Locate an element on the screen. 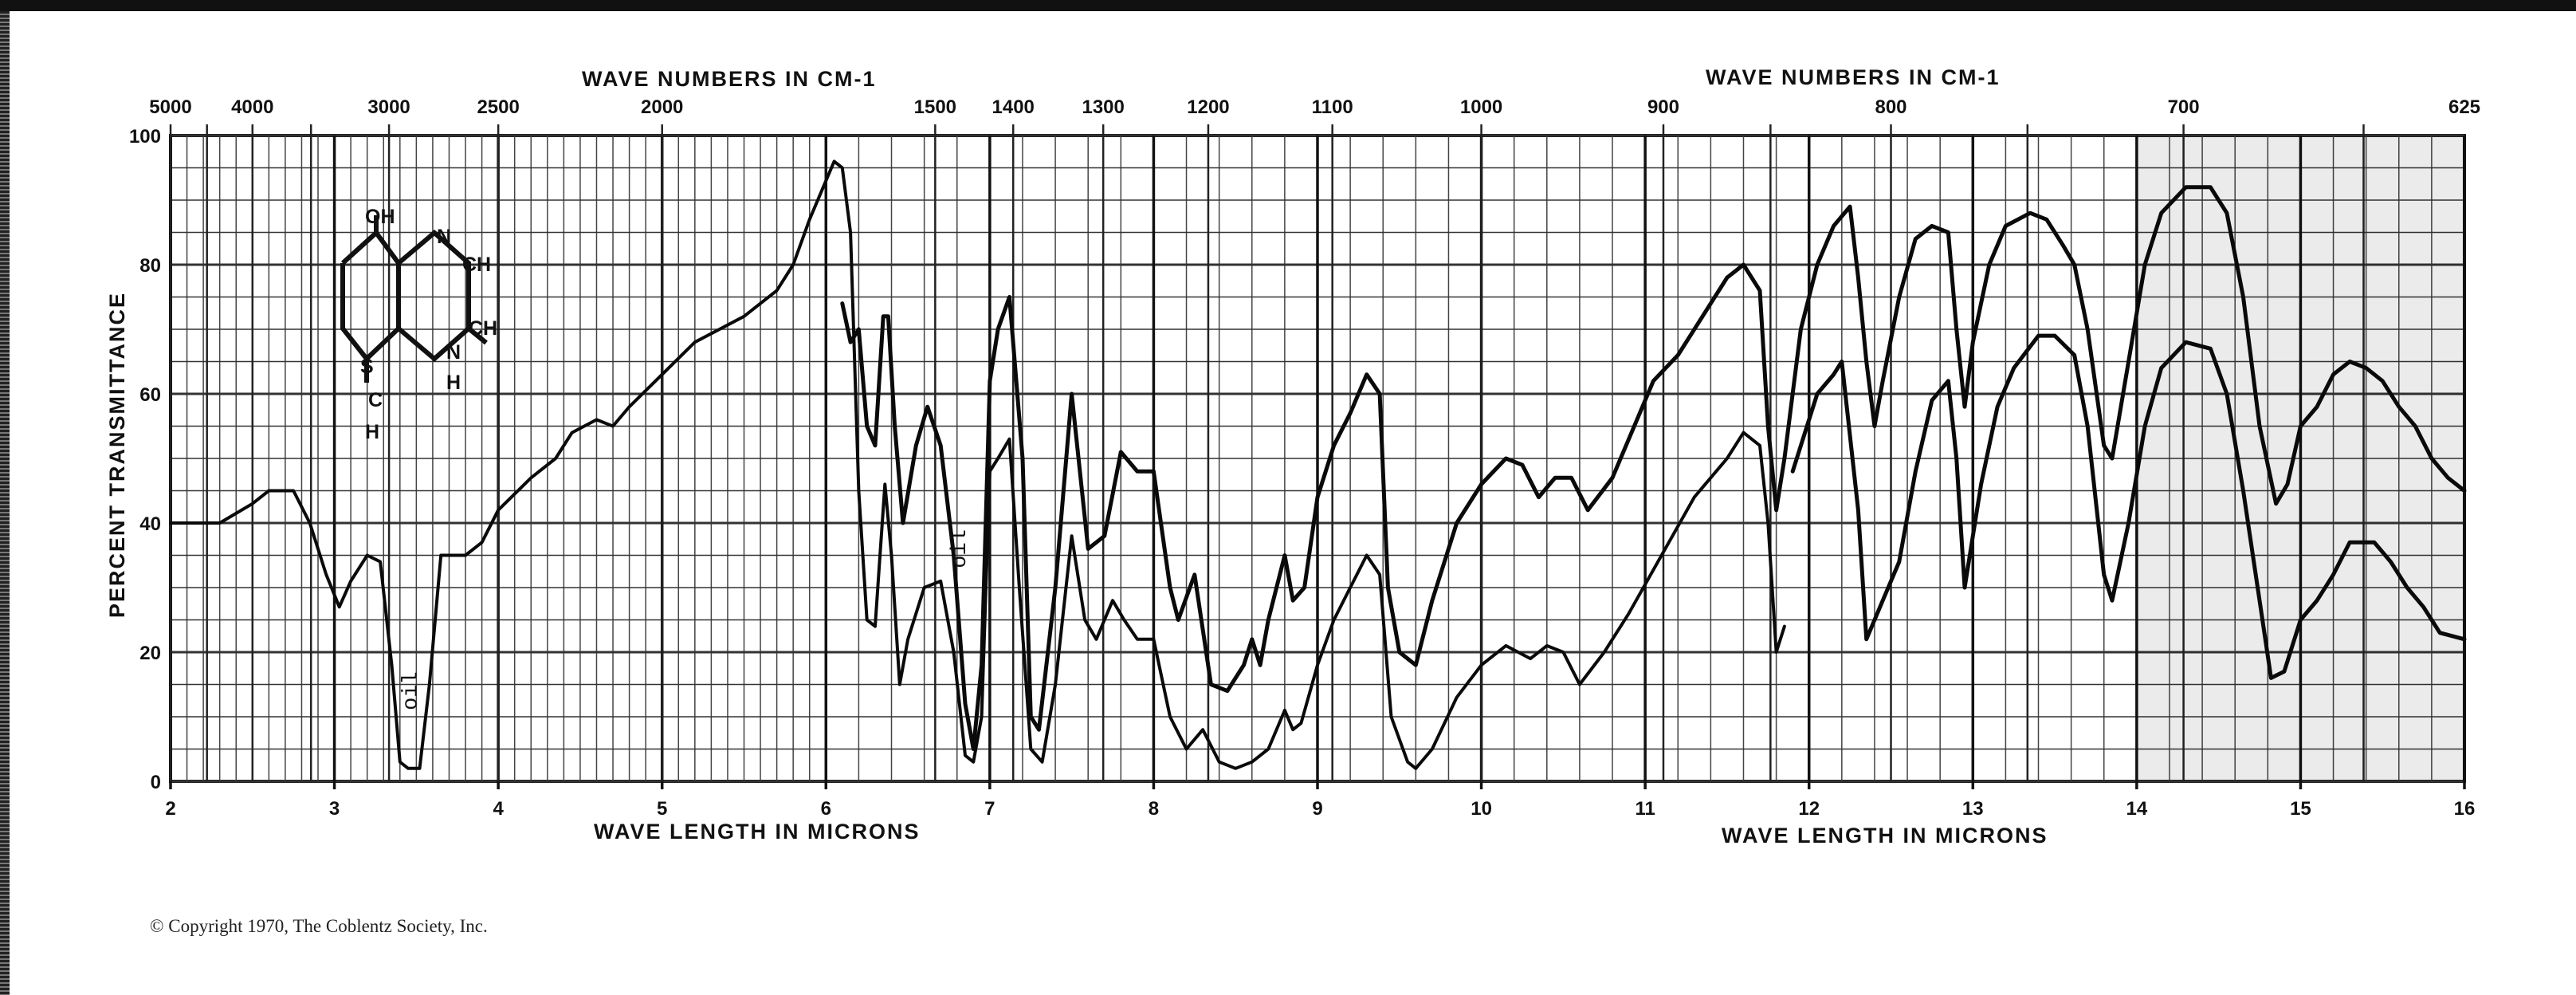  top-axis-title: WAVE NUMBERS IN CM-1 is located at coordinates (729, 79).